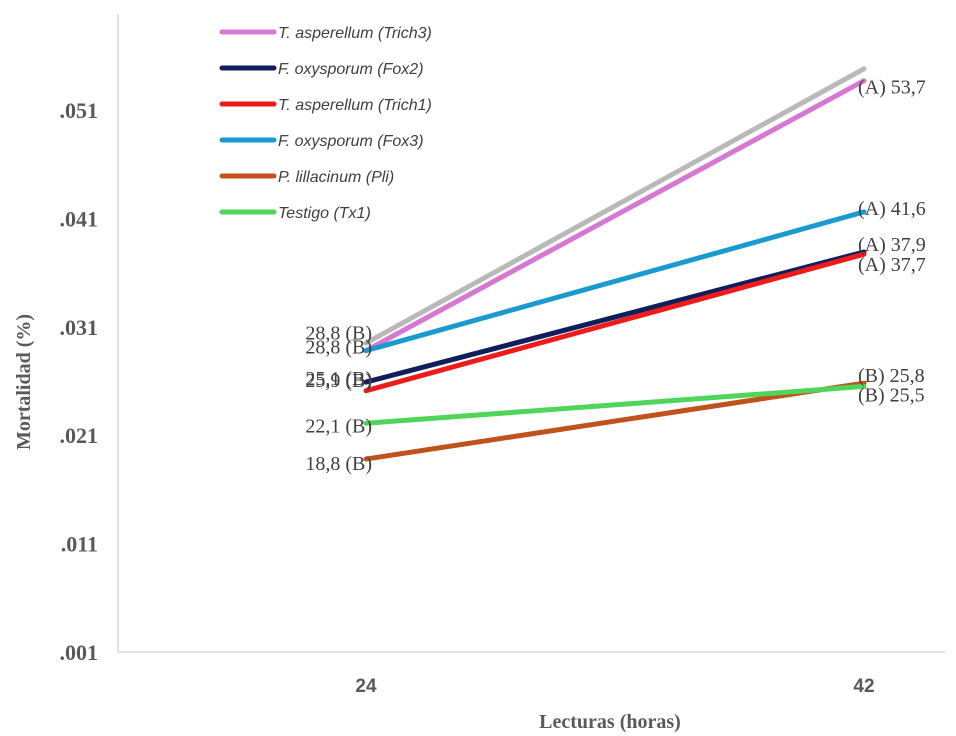 This screenshot has width=956, height=736. I want to click on data-label: (A) 37,9, so click(892, 245).